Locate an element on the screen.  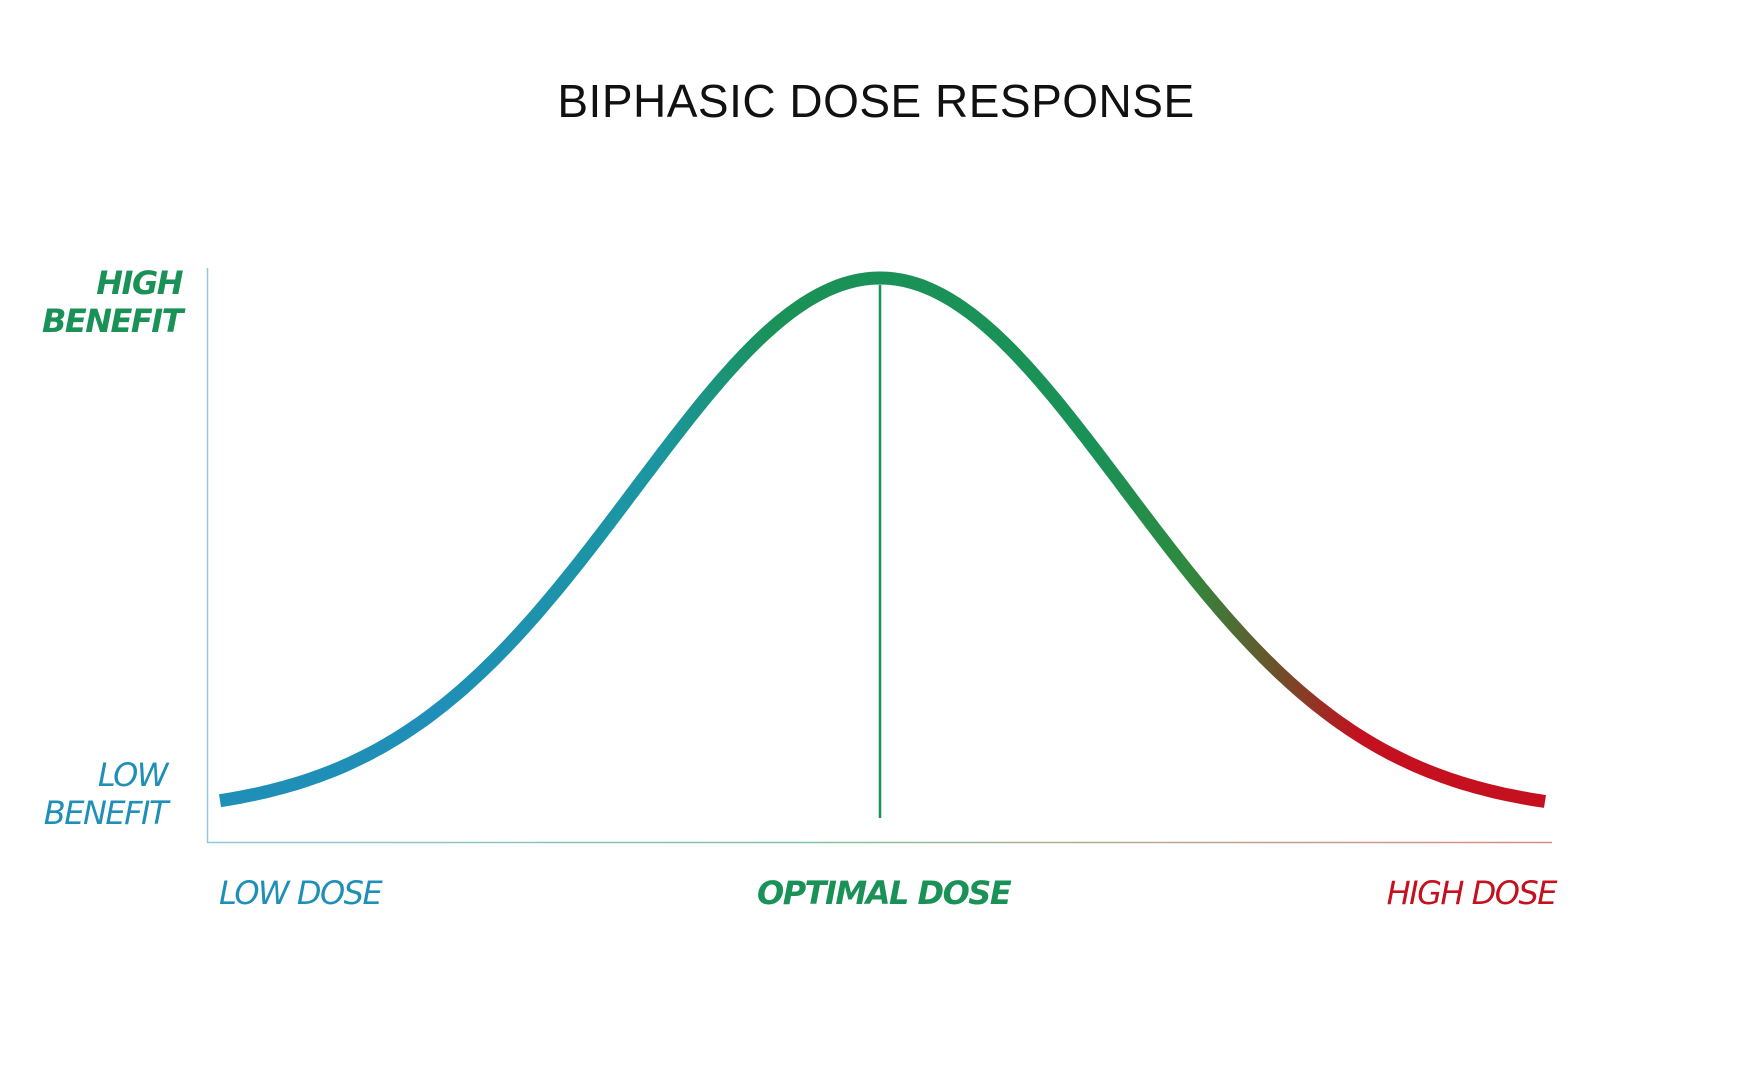
y-axis-high-benefit-label: HIGH BENEFIT is located at coordinates (92, 302).